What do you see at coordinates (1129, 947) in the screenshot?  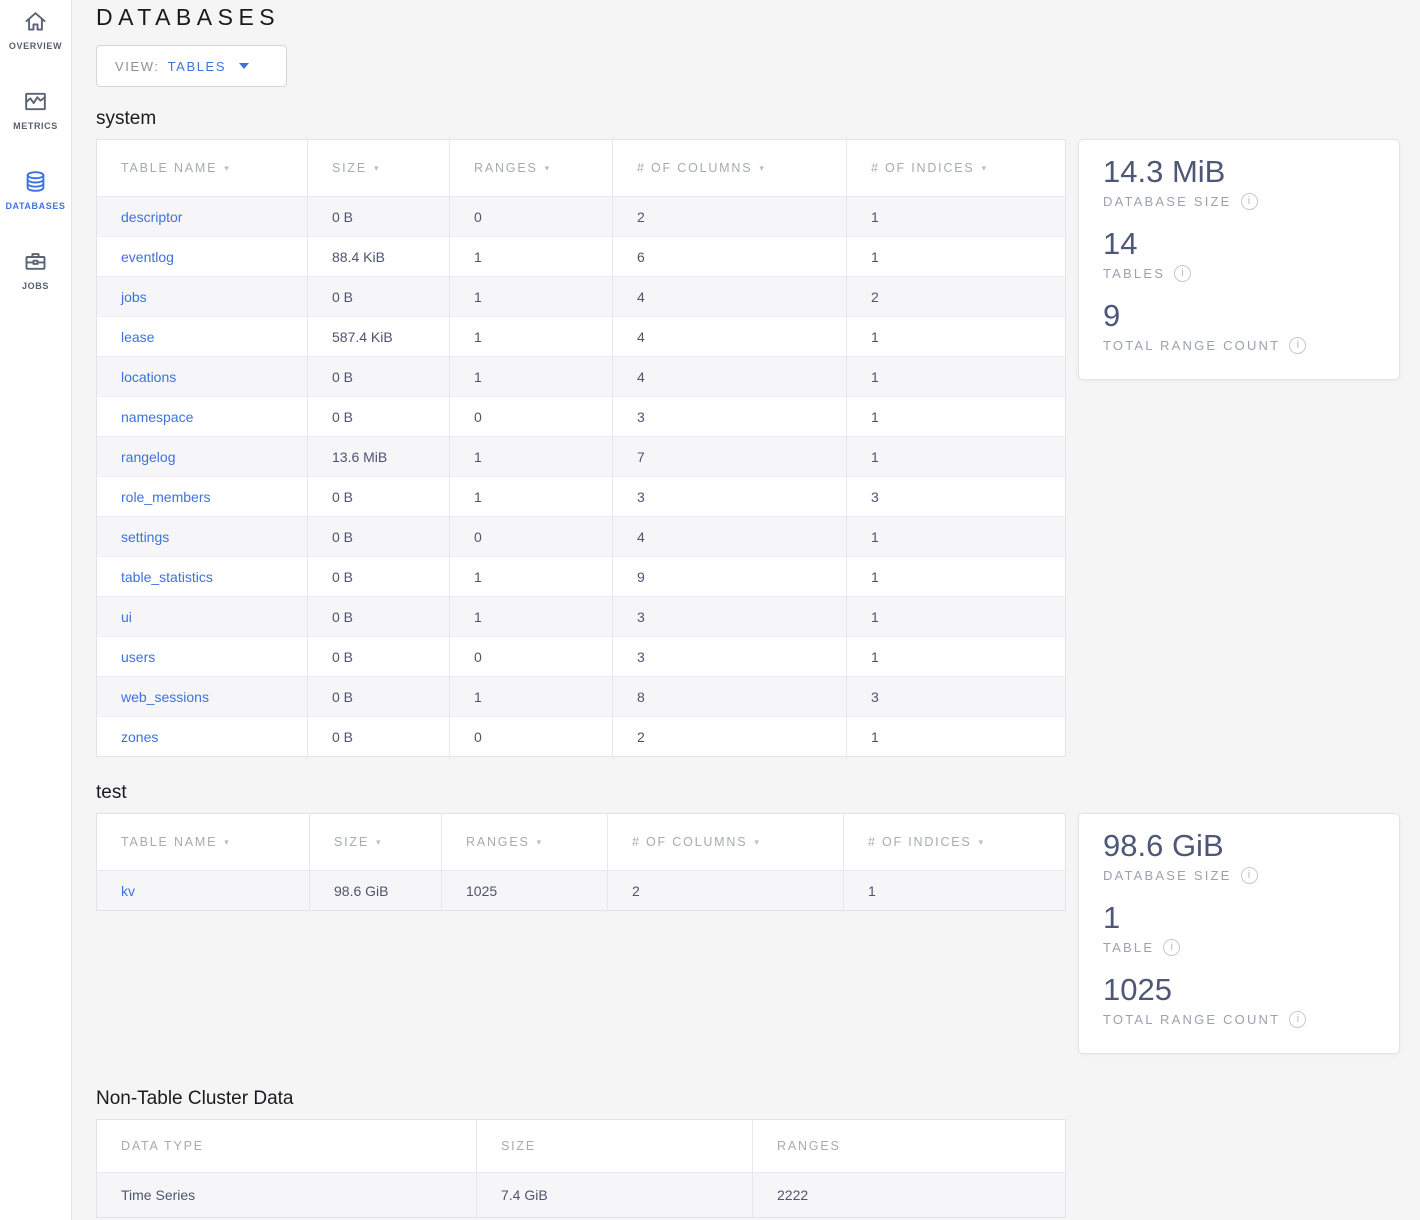 I see `stat-label: TABLE` at bounding box center [1129, 947].